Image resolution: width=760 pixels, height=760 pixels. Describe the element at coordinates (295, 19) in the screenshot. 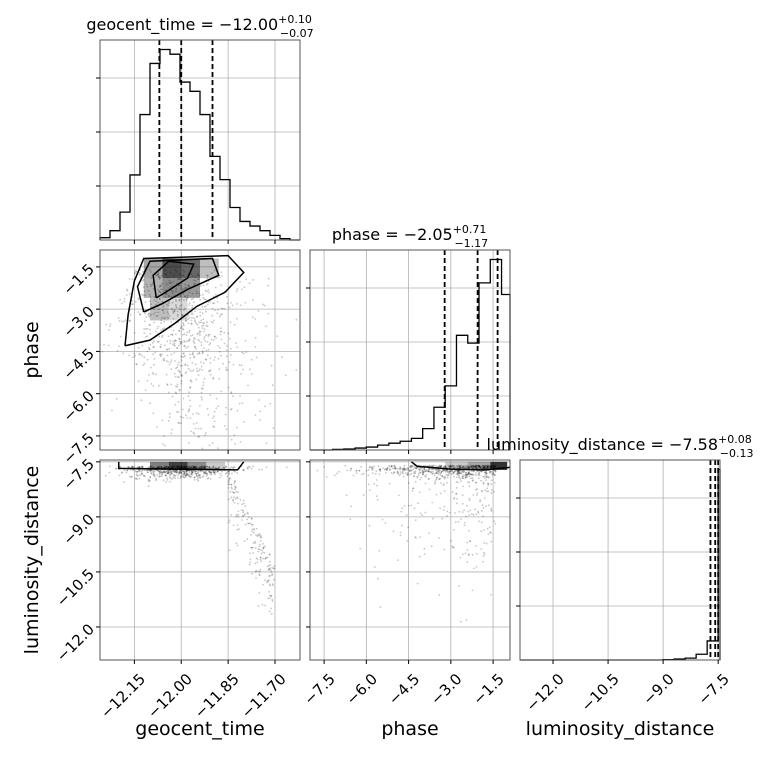

I see `title-plus-geocent_time: +0.10` at that location.